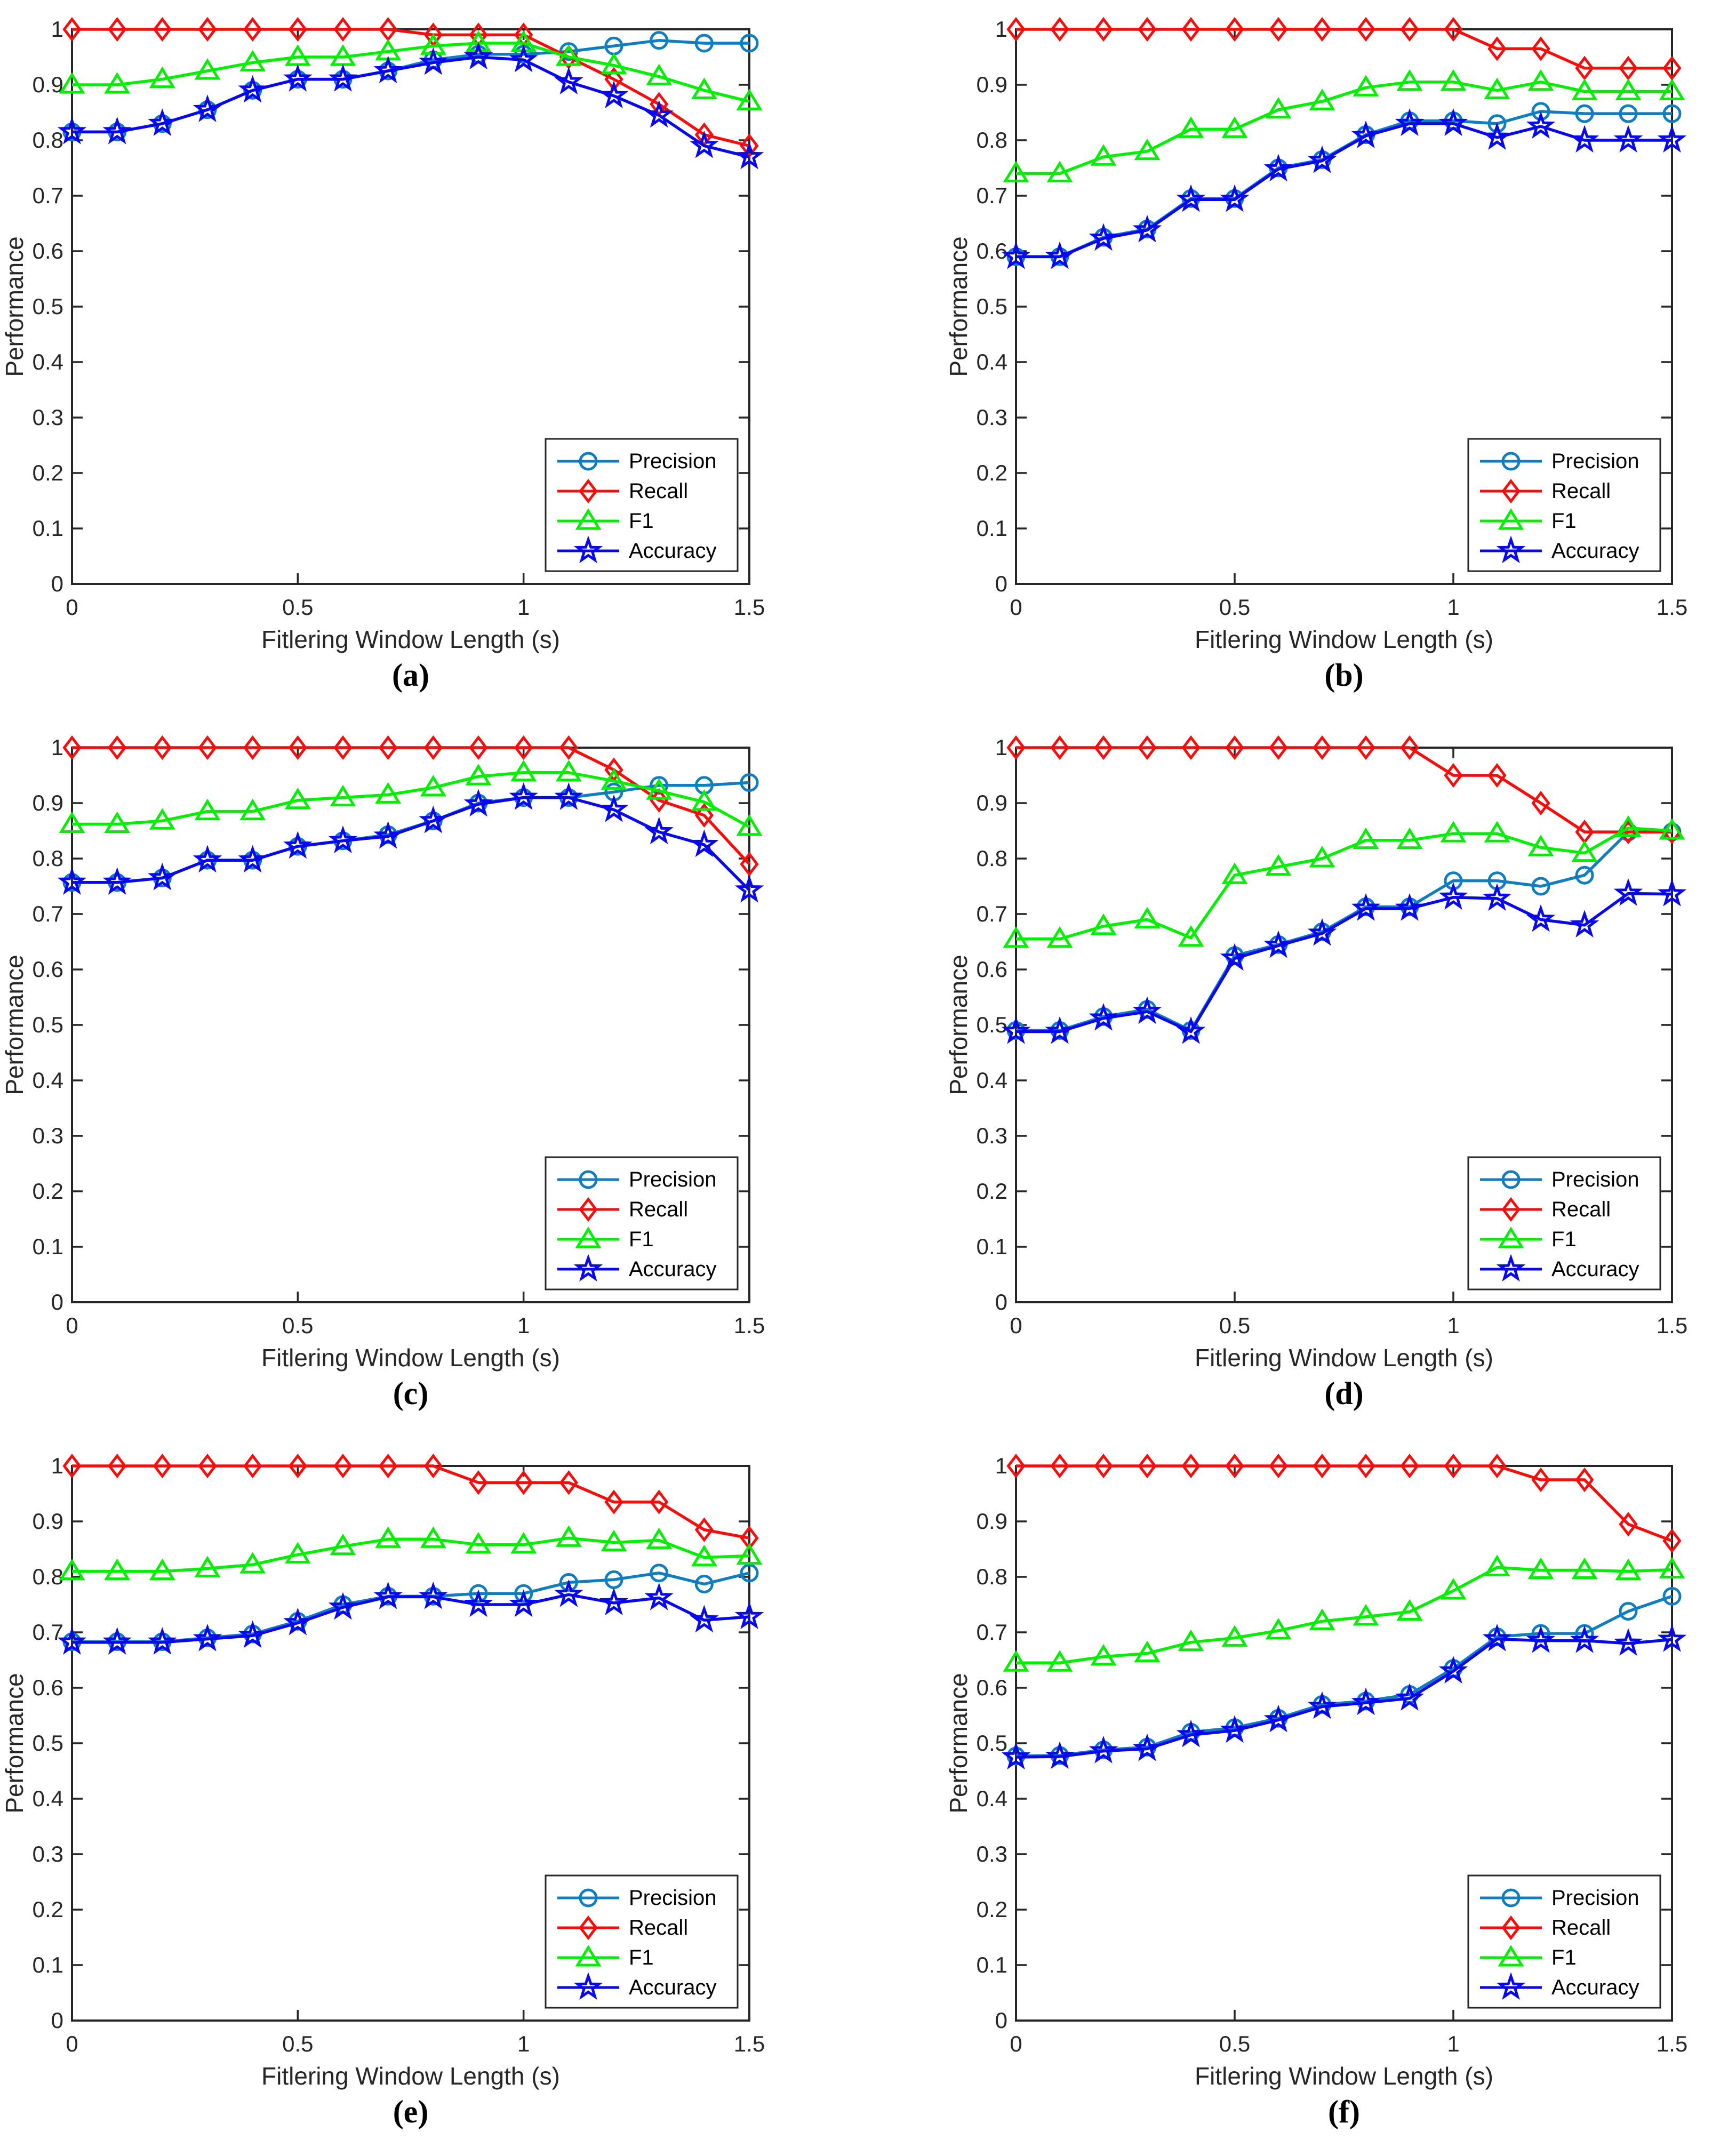 Image resolution: width=1728 pixels, height=2156 pixels. What do you see at coordinates (1001, 747) in the screenshot?
I see `y-tick-label: 1` at bounding box center [1001, 747].